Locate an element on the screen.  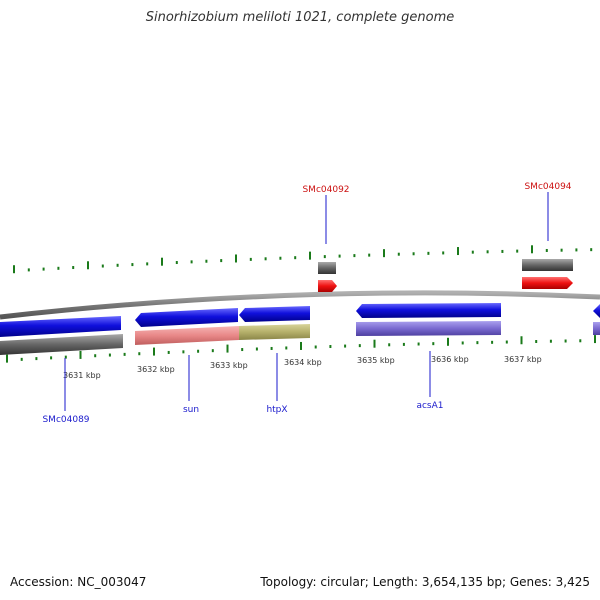
gene-label-smc04094: SMc04094 is located at coordinates (547, 187).